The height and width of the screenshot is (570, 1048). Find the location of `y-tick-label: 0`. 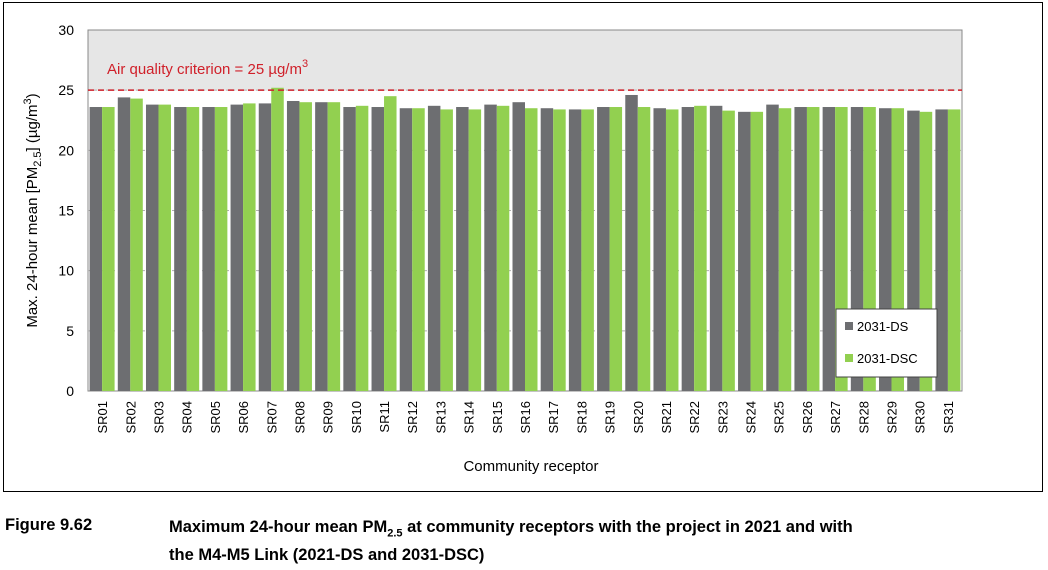

y-tick-label: 0 is located at coordinates (70, 391).